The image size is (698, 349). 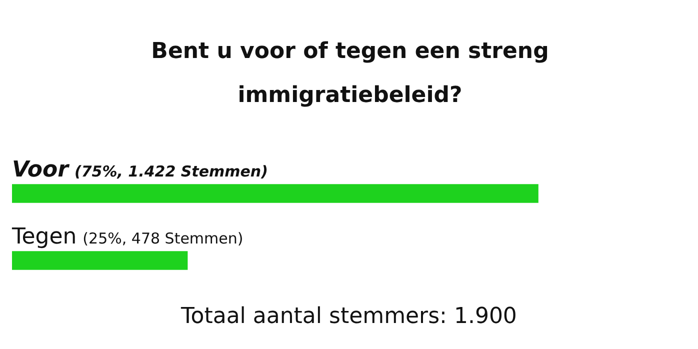 I want to click on y-tick-label: Tegen, so click(x=44, y=237).